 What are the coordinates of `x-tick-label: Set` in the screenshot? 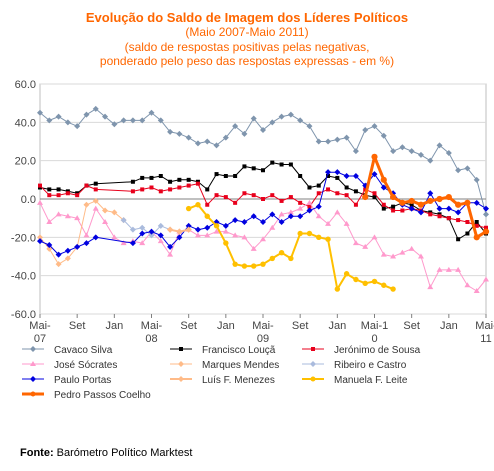 It's located at (411, 326).